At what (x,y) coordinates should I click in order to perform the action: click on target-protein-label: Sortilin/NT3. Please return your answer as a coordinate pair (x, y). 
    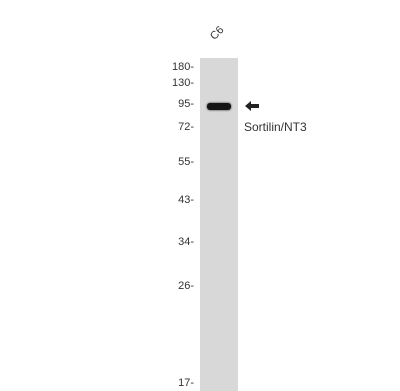
    Looking at the image, I should click on (275, 127).